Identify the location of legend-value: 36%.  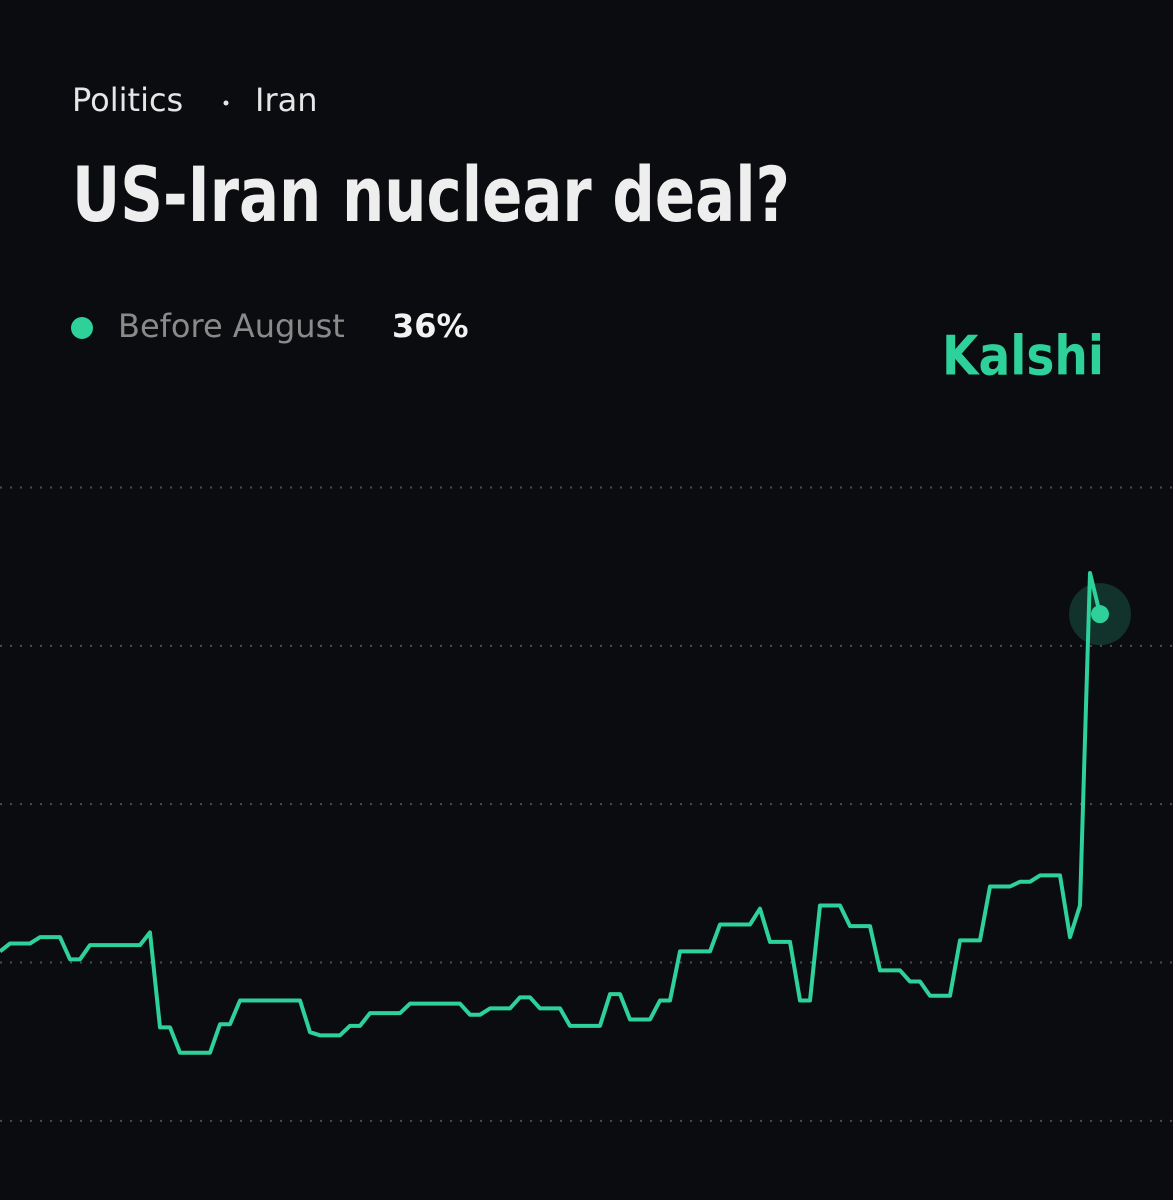
(430, 326).